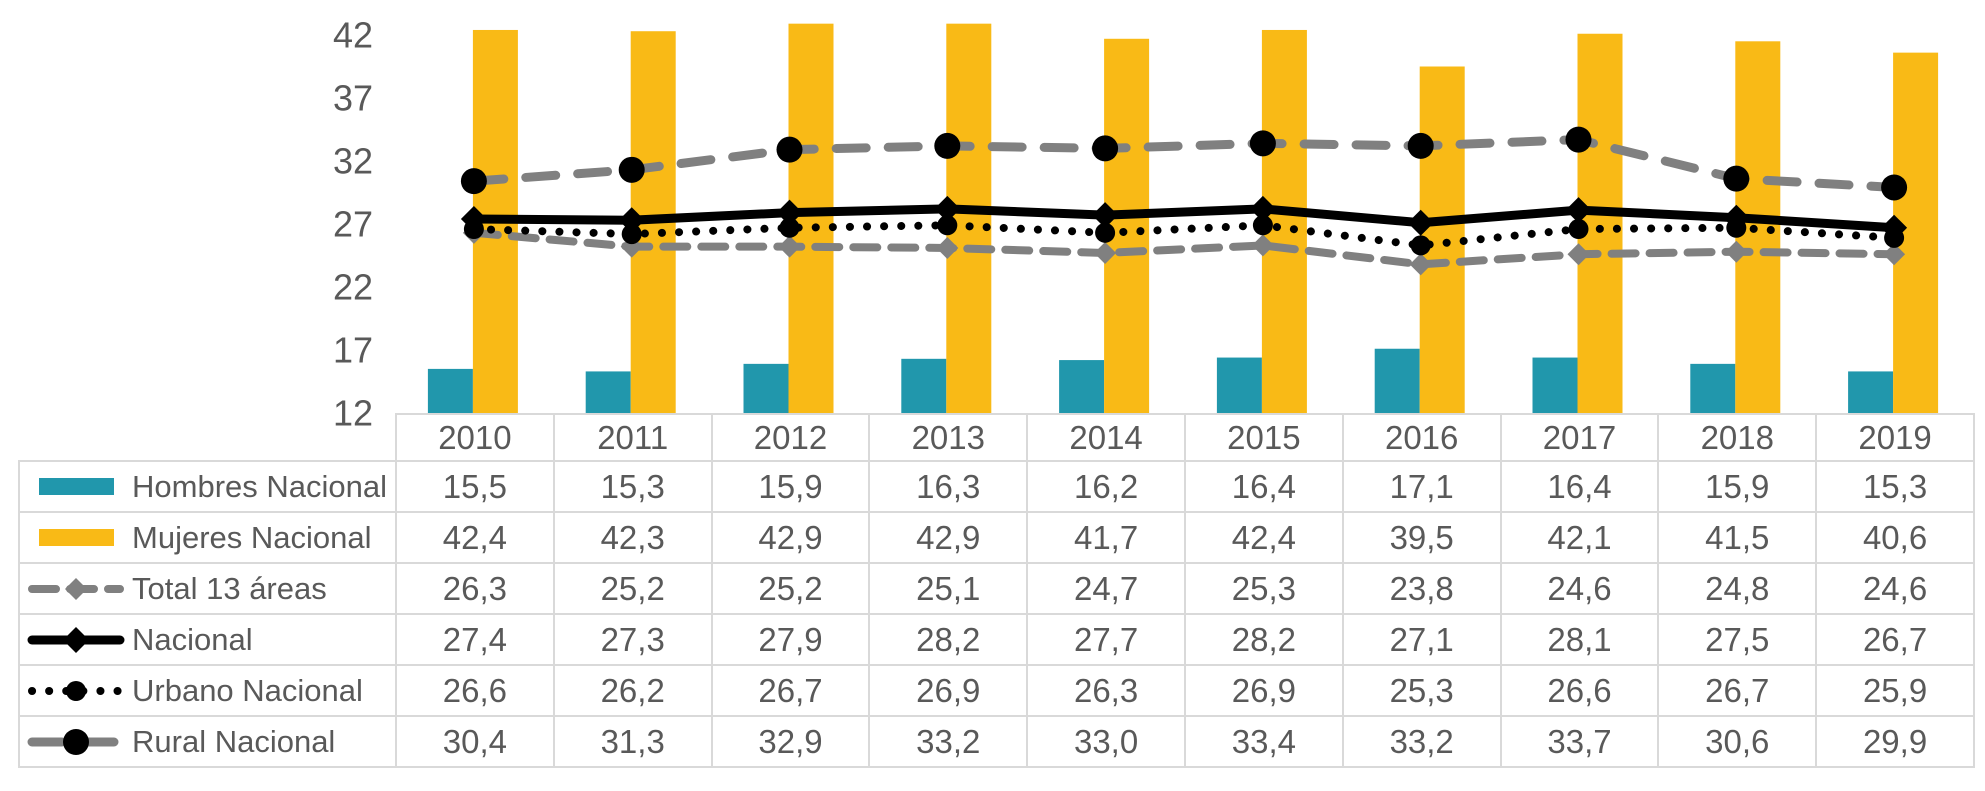 This screenshot has height=791, width=1985. What do you see at coordinates (632, 437) in the screenshot?
I see `year-header: 2011` at bounding box center [632, 437].